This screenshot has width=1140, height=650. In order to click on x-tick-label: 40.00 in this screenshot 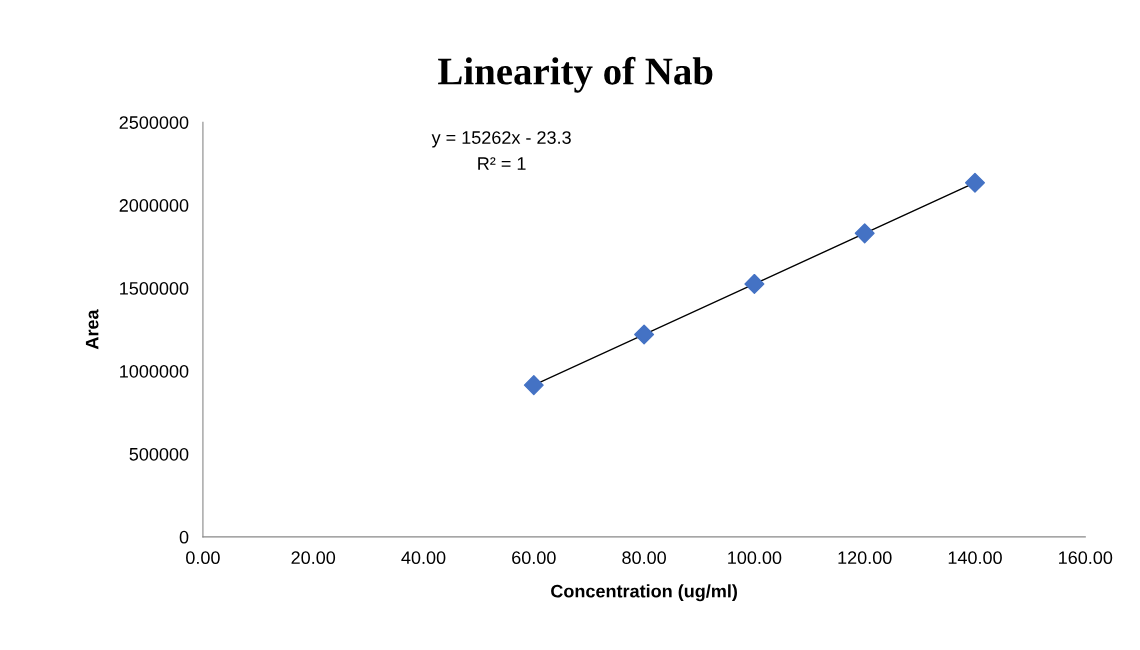, I will do `click(423, 558)`.